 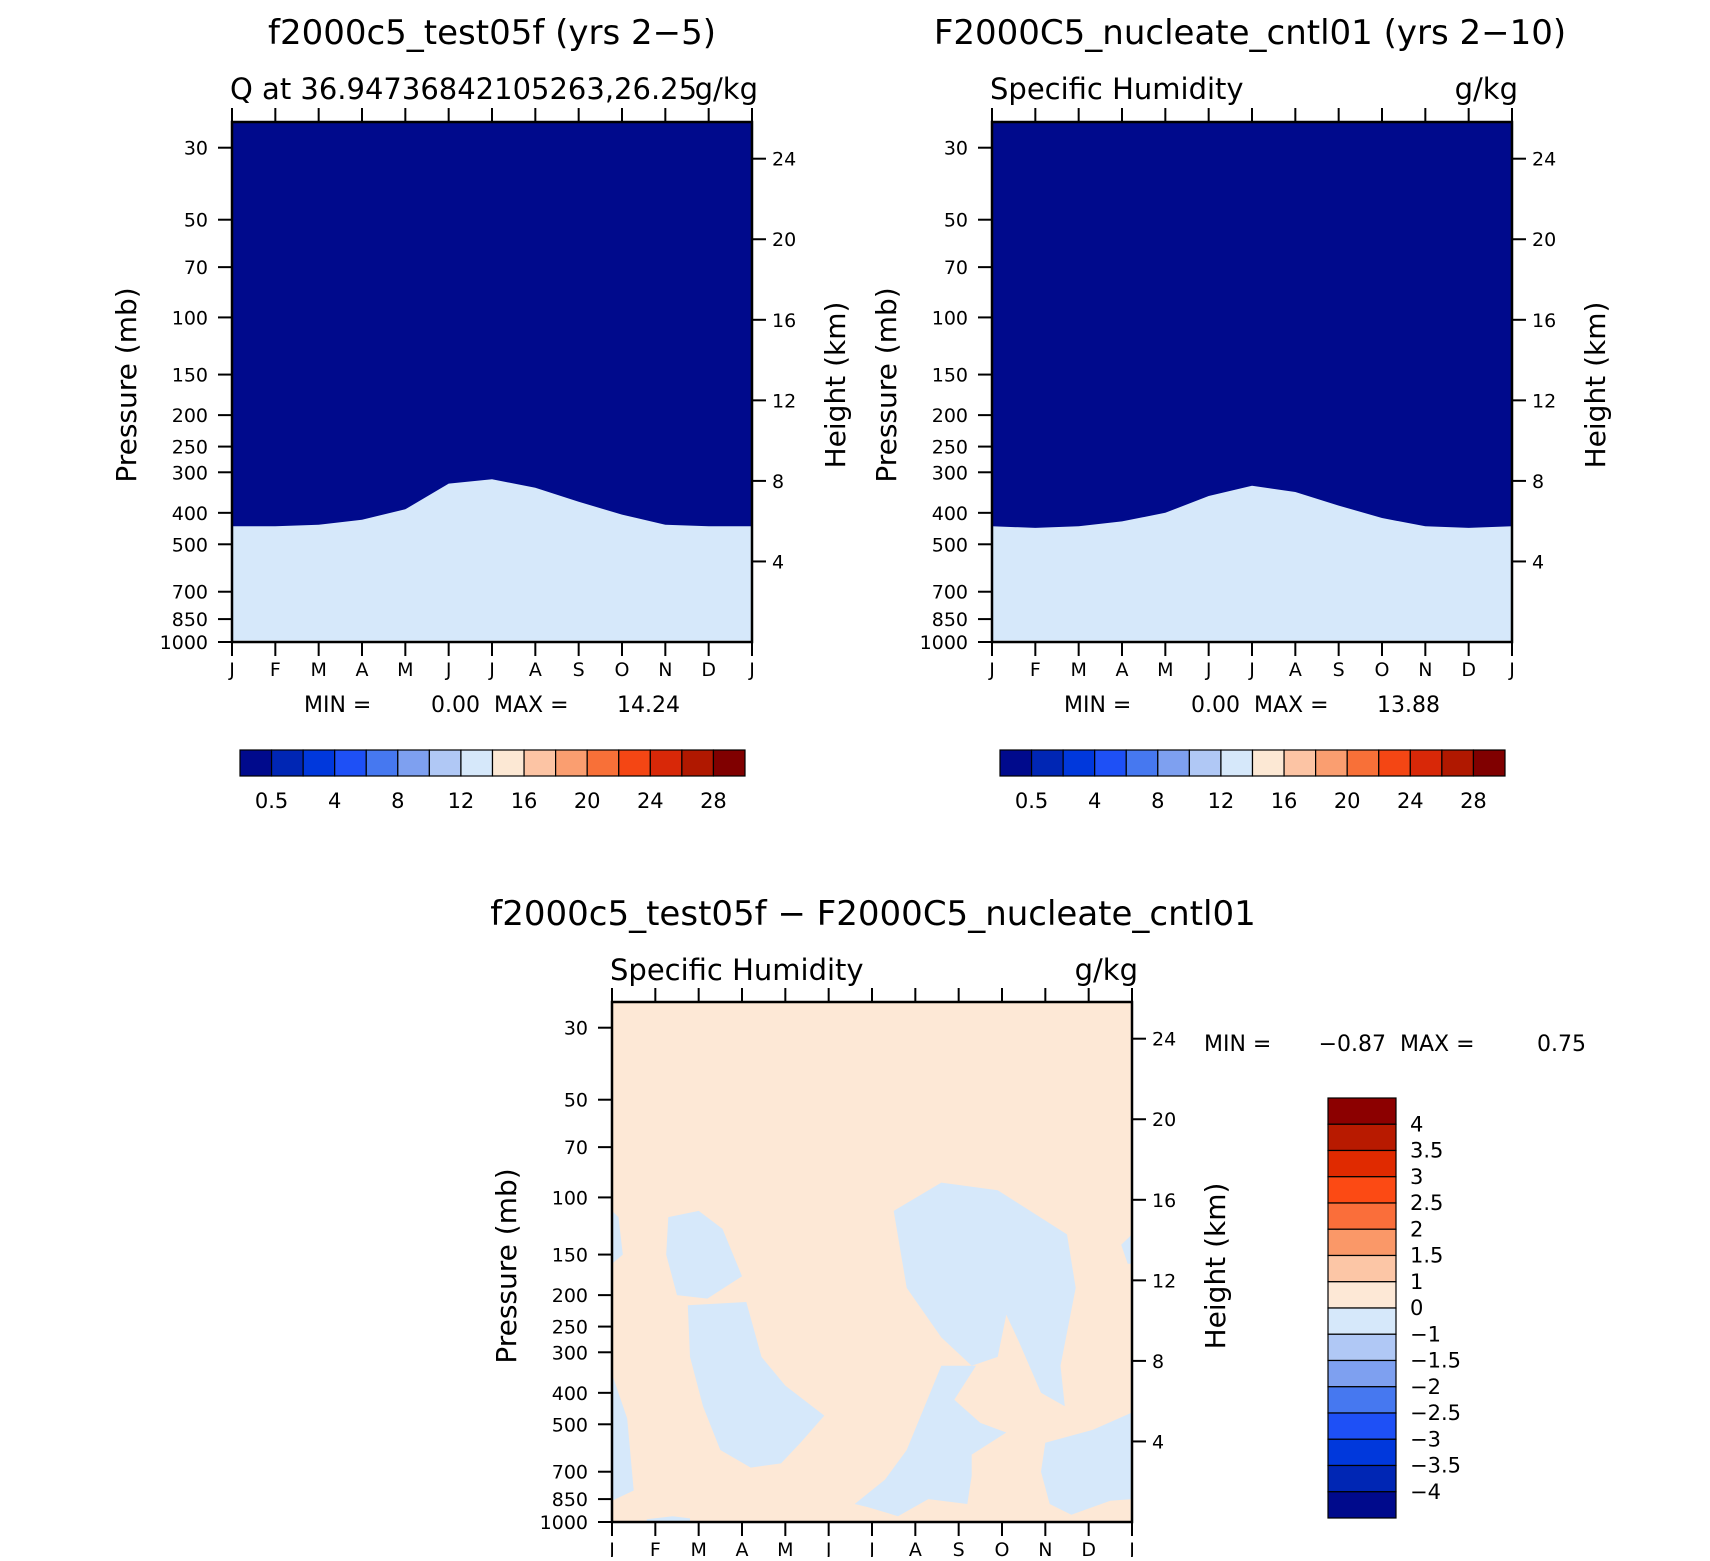 I want to click on panel-c-min-value: −0.87, so click(x=1352, y=1044).